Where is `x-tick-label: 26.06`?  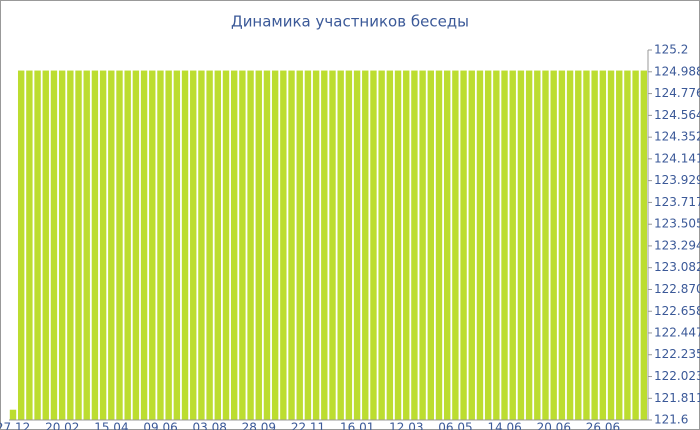 x-tick-label: 26.06 is located at coordinates (603, 425).